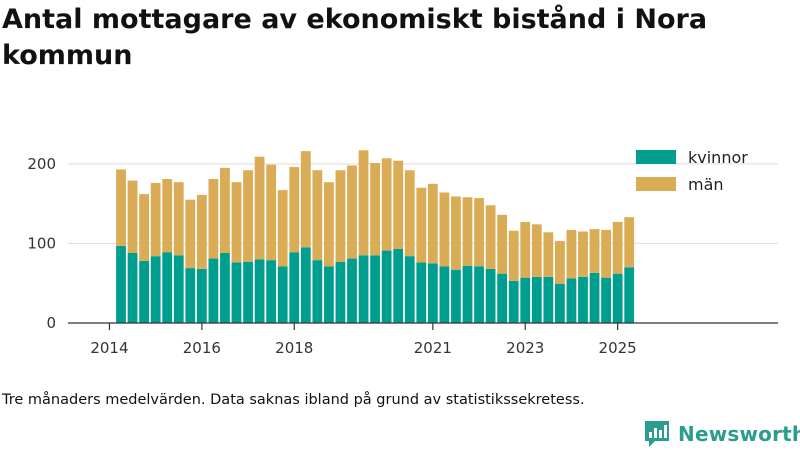 Image resolution: width=800 pixels, height=450 pixels. I want to click on legend: kvinnor män, so click(692, 171).